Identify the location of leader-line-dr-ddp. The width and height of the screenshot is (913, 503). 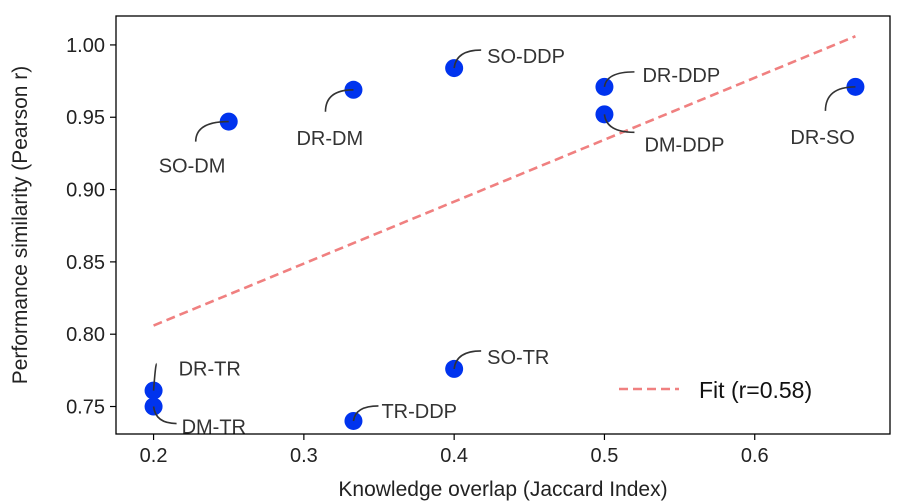
(619, 79).